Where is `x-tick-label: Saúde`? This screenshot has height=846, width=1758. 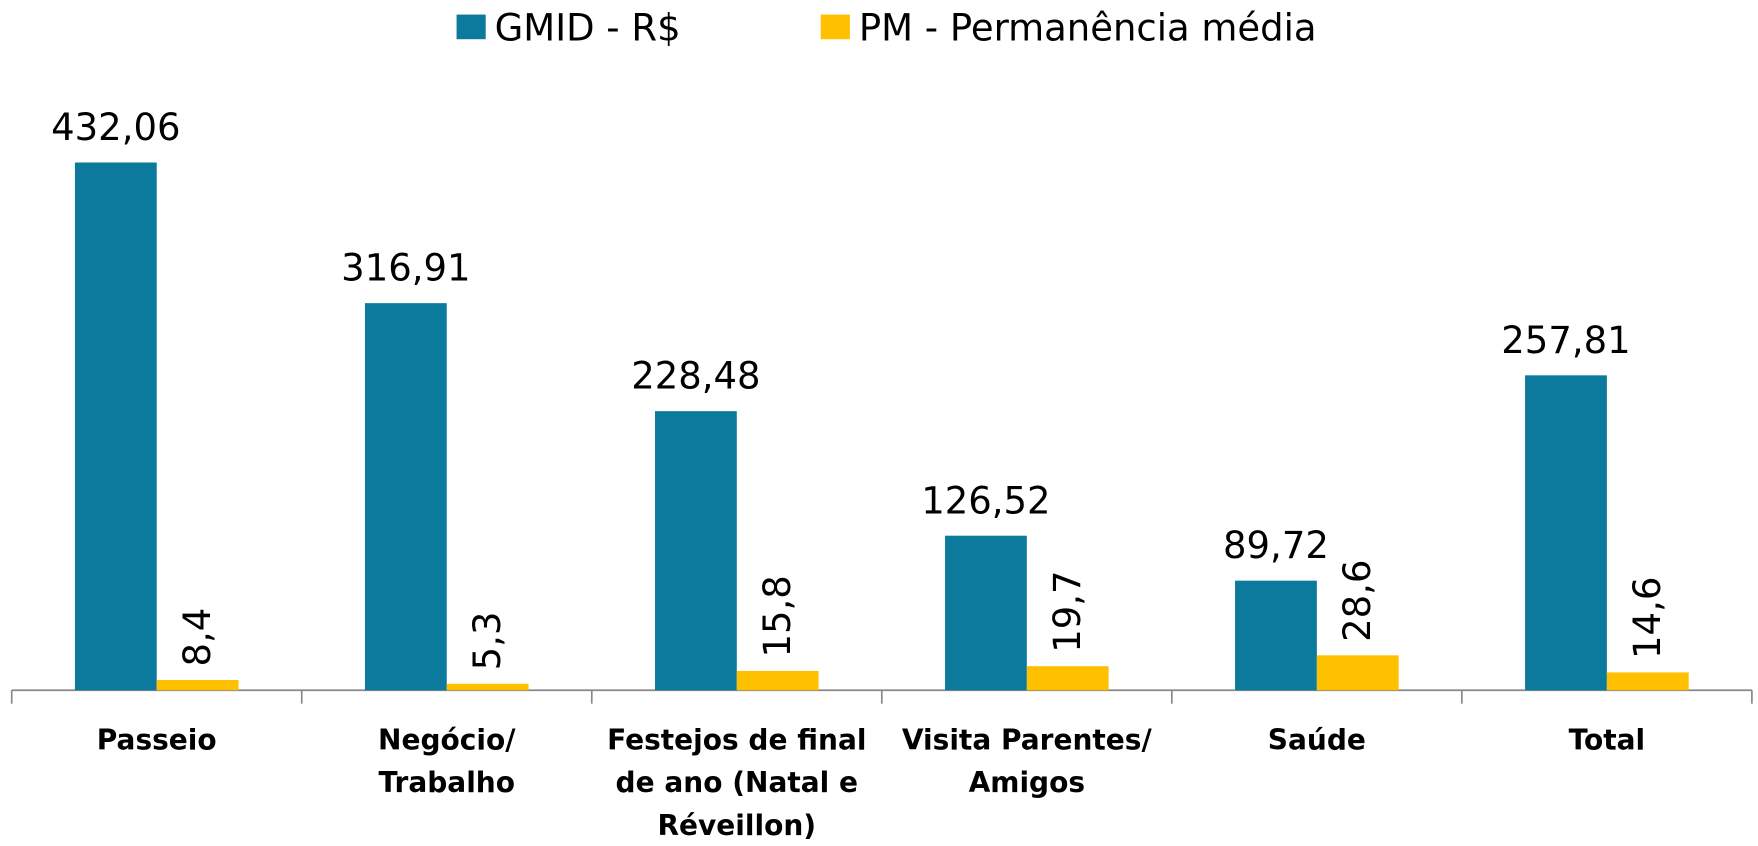
x-tick-label: Saúde is located at coordinates (1316, 740).